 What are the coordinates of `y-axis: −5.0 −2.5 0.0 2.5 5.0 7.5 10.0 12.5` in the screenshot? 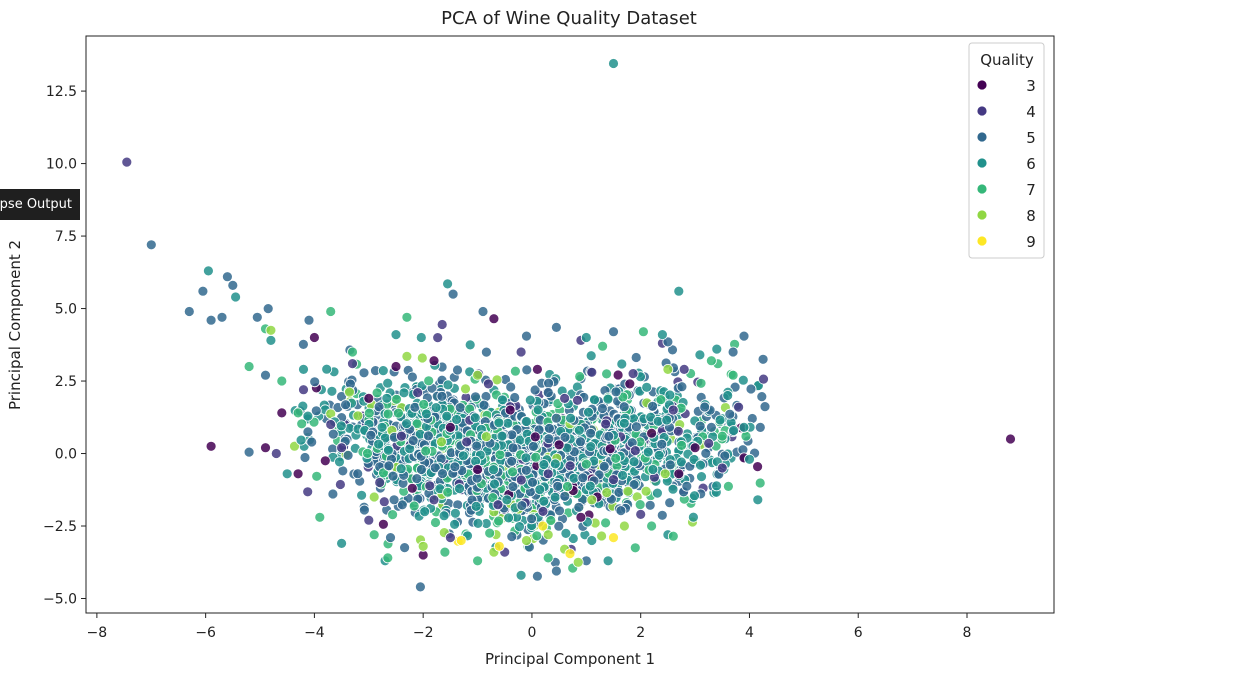 It's located at (64, 346).